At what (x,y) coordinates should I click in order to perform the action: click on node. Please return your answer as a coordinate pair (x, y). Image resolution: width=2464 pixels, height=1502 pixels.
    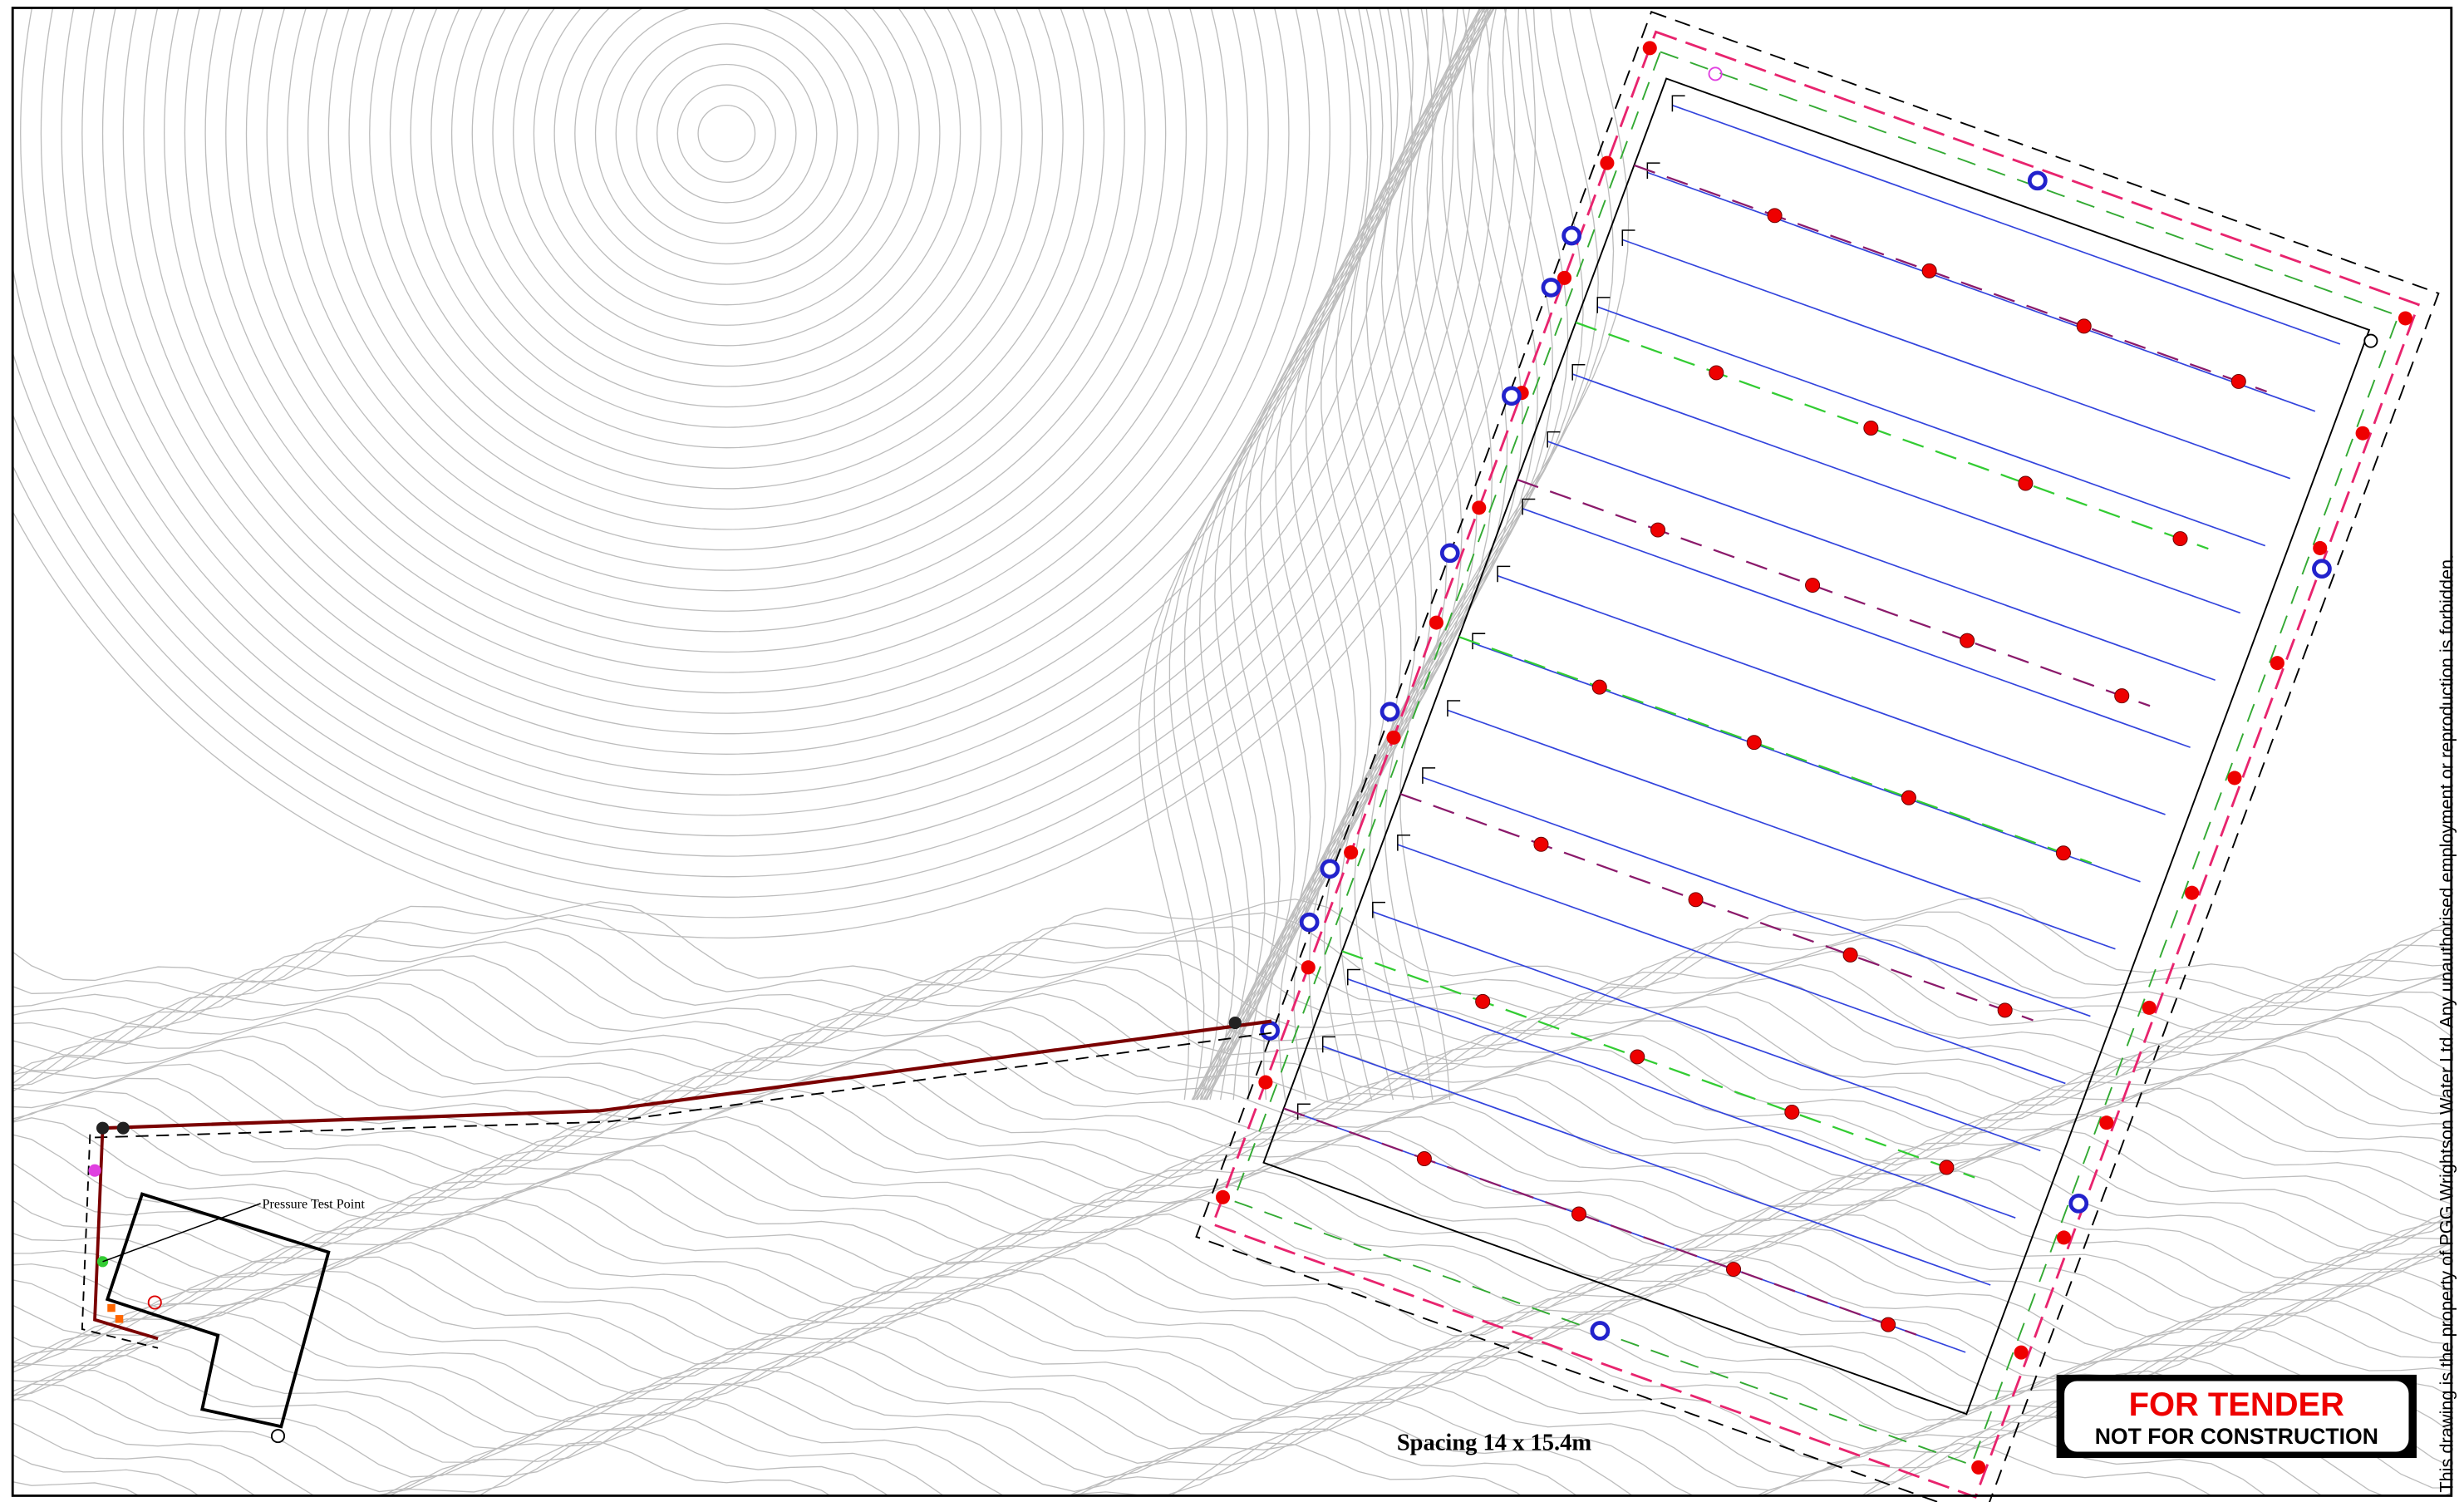
    Looking at the image, I should click on (1715, 73).